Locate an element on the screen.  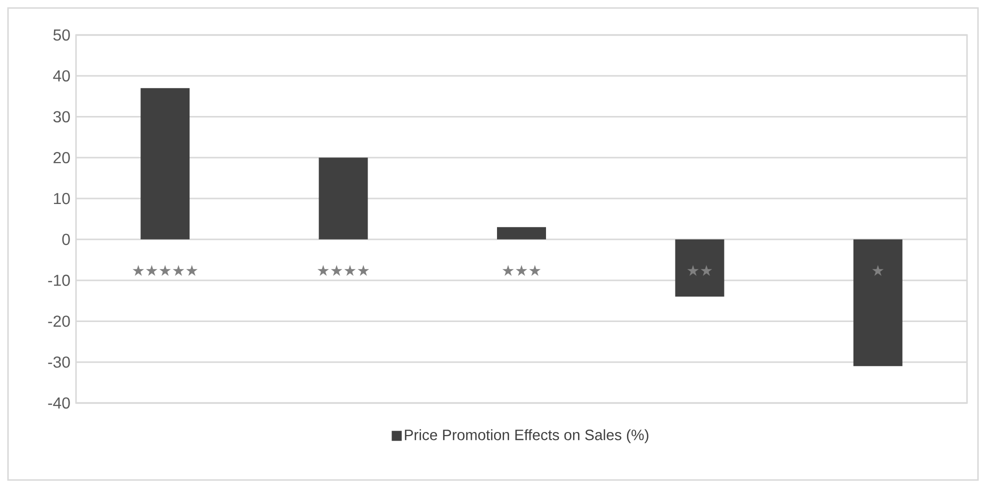
y-tick-label: -20 is located at coordinates (59, 321).